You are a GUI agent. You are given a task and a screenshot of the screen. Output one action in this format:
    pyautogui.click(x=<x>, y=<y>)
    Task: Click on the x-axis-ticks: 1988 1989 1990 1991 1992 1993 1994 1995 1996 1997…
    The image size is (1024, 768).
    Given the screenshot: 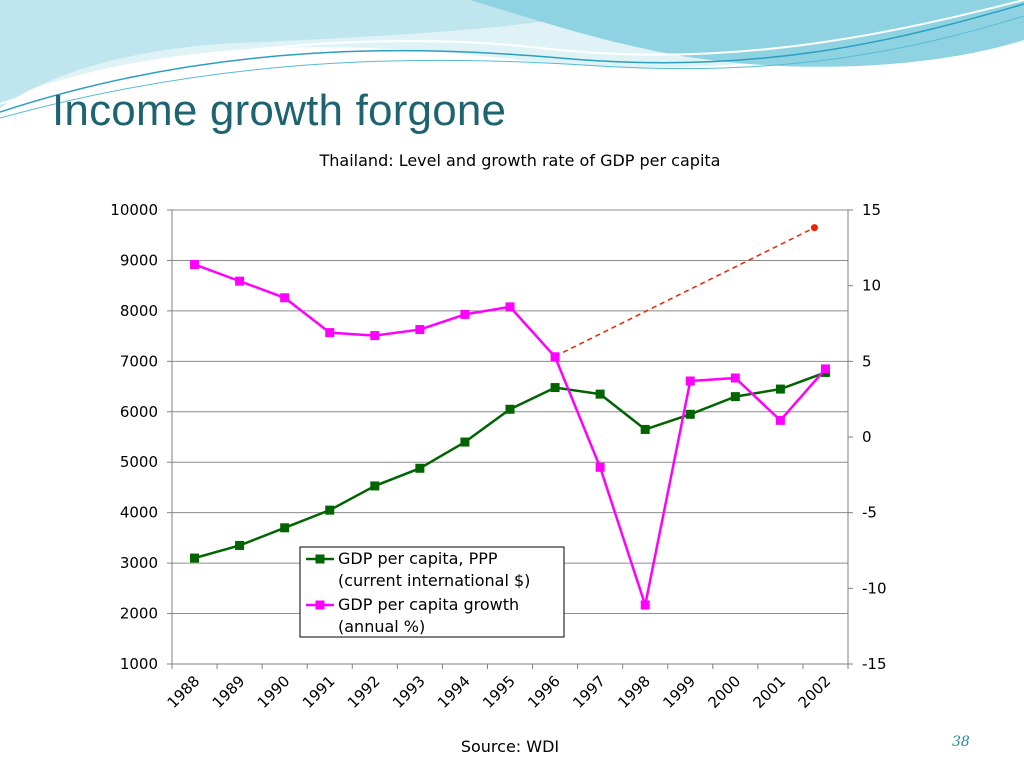 What is the action you would take?
    pyautogui.click(x=499, y=692)
    